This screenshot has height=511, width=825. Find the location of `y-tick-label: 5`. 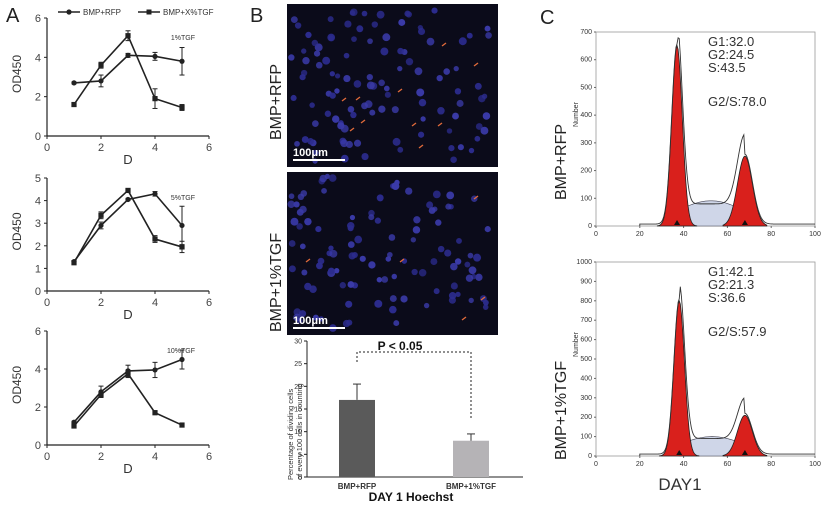

y-tick-label: 5 is located at coordinates (38, 179).